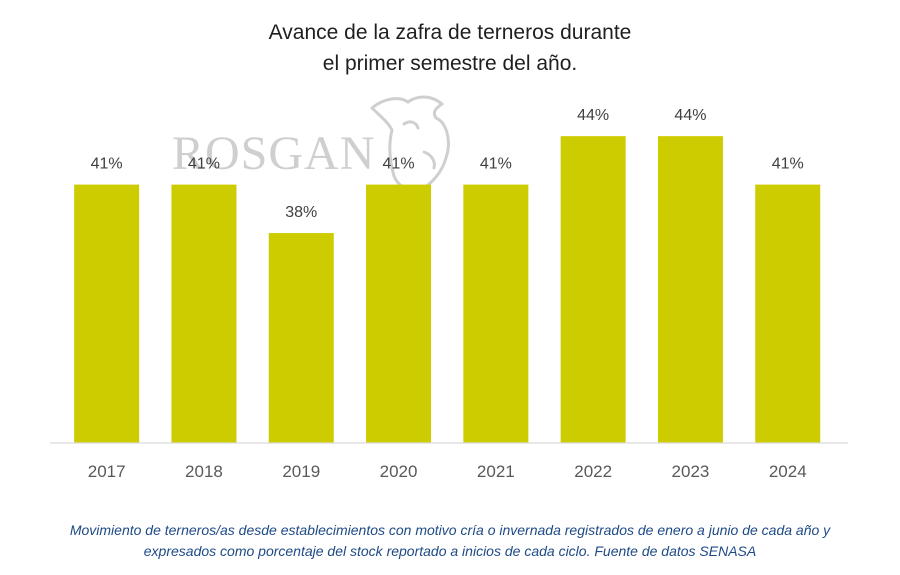  I want to click on x-tick-label-2019: 2019, so click(301, 471).